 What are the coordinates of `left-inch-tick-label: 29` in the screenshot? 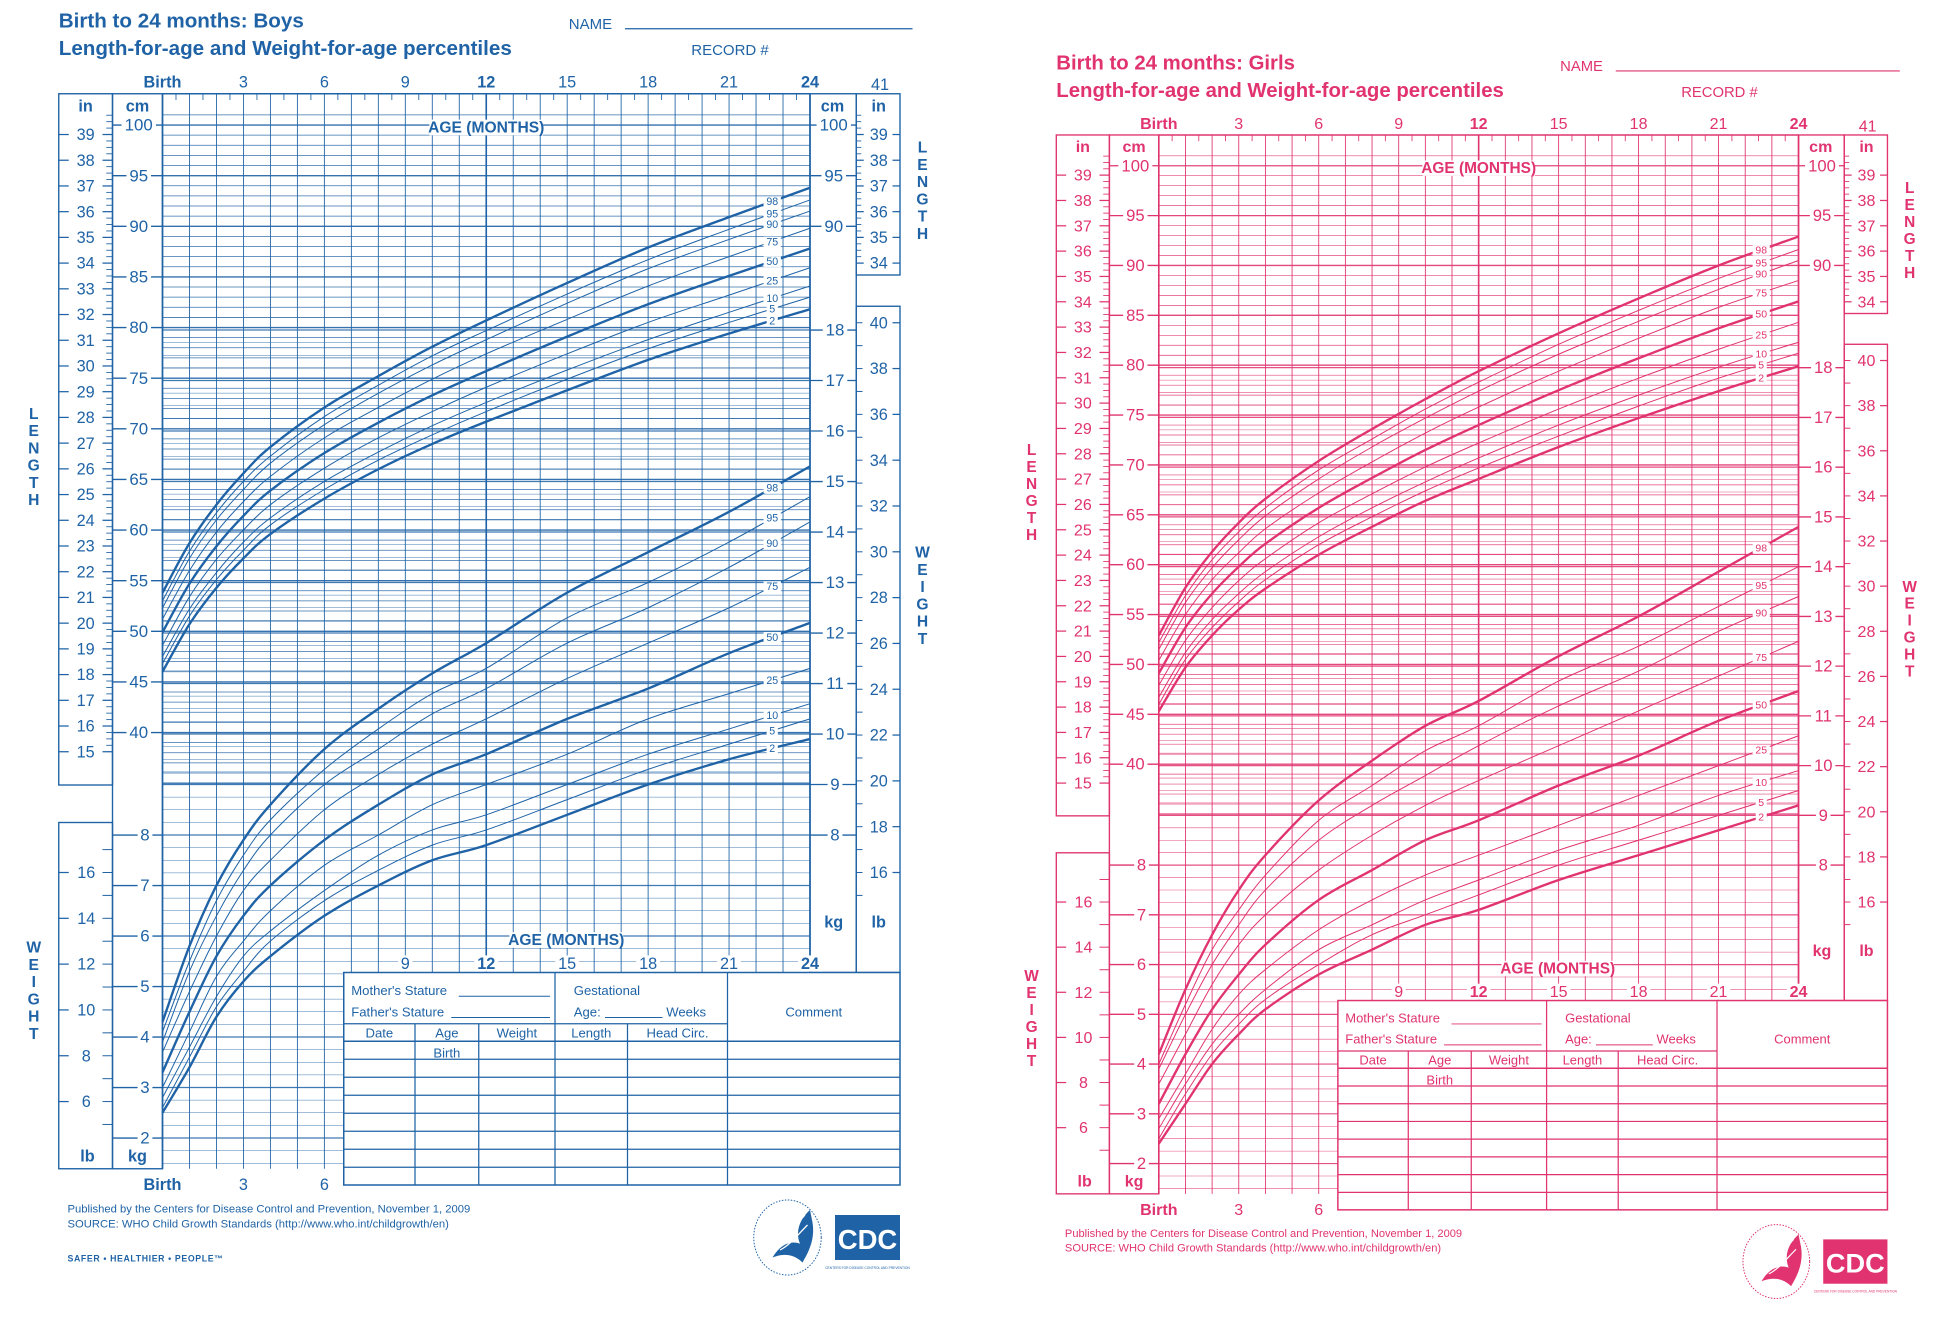 It's located at (86, 392).